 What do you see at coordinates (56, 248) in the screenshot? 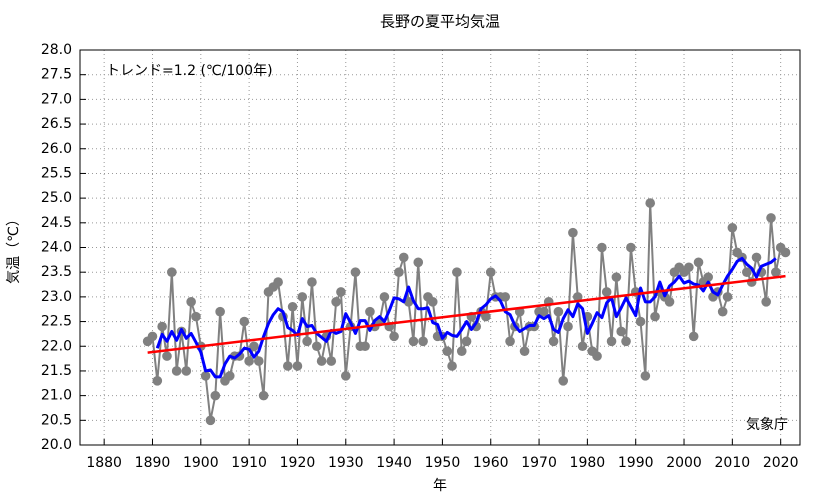
I see `y-tick-label: 24.0` at bounding box center [56, 248].